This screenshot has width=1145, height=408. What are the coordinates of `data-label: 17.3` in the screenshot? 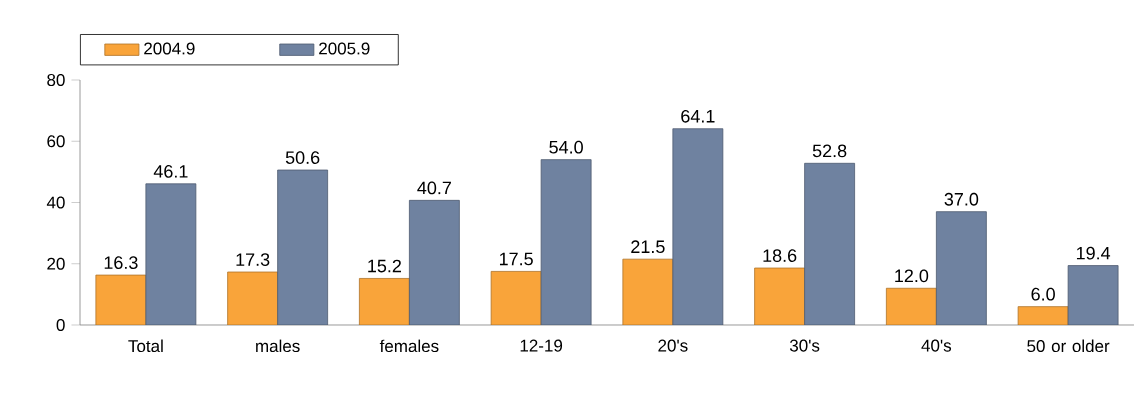 It's located at (253, 259).